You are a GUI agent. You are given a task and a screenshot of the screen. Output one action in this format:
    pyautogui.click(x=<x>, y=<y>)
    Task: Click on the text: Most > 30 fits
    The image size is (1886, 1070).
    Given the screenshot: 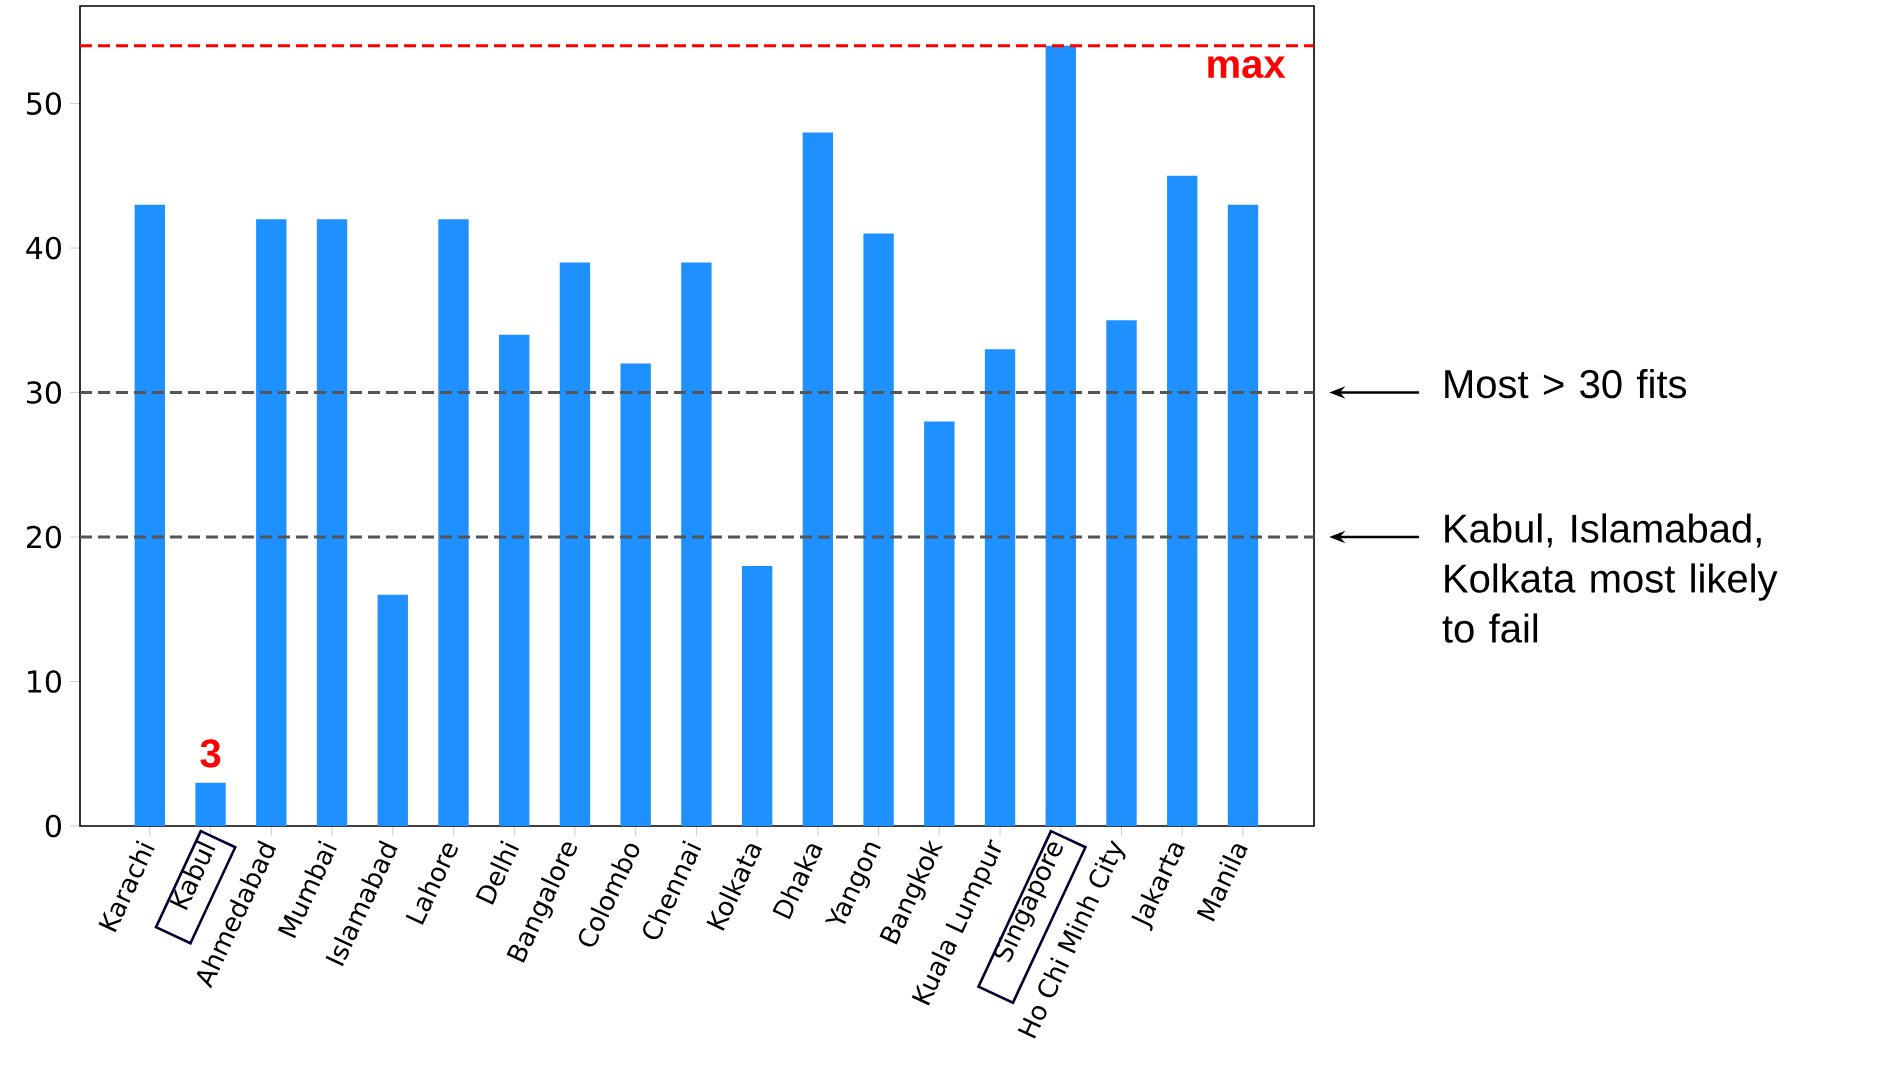 What is the action you would take?
    pyautogui.click(x=1566, y=383)
    